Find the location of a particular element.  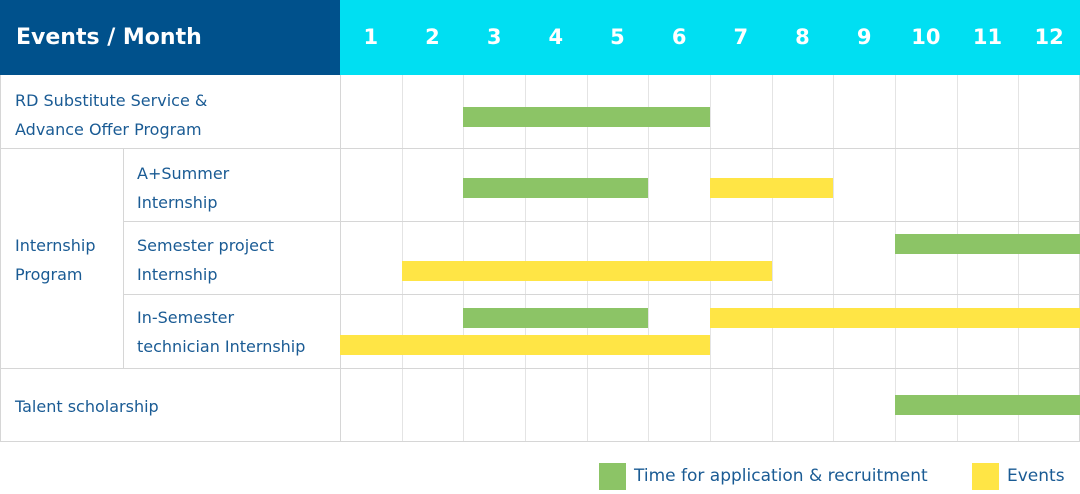

bar-events-row2 is located at coordinates (586, 271).